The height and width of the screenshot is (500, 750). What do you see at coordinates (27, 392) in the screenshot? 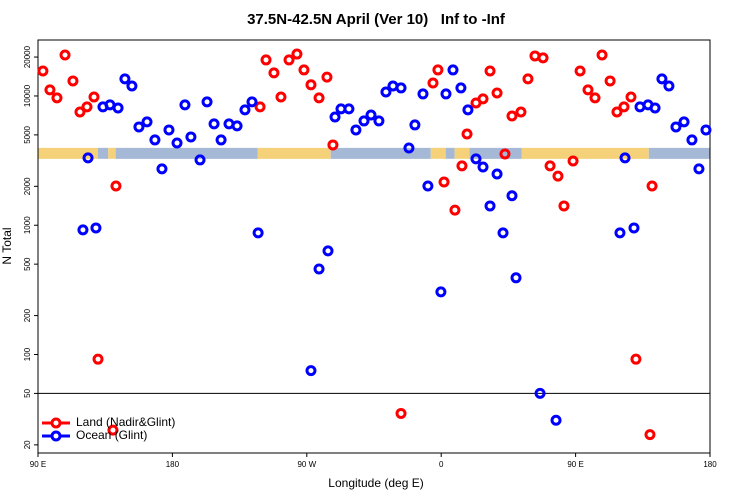
I see `y-tick-label: 50` at bounding box center [27, 392].